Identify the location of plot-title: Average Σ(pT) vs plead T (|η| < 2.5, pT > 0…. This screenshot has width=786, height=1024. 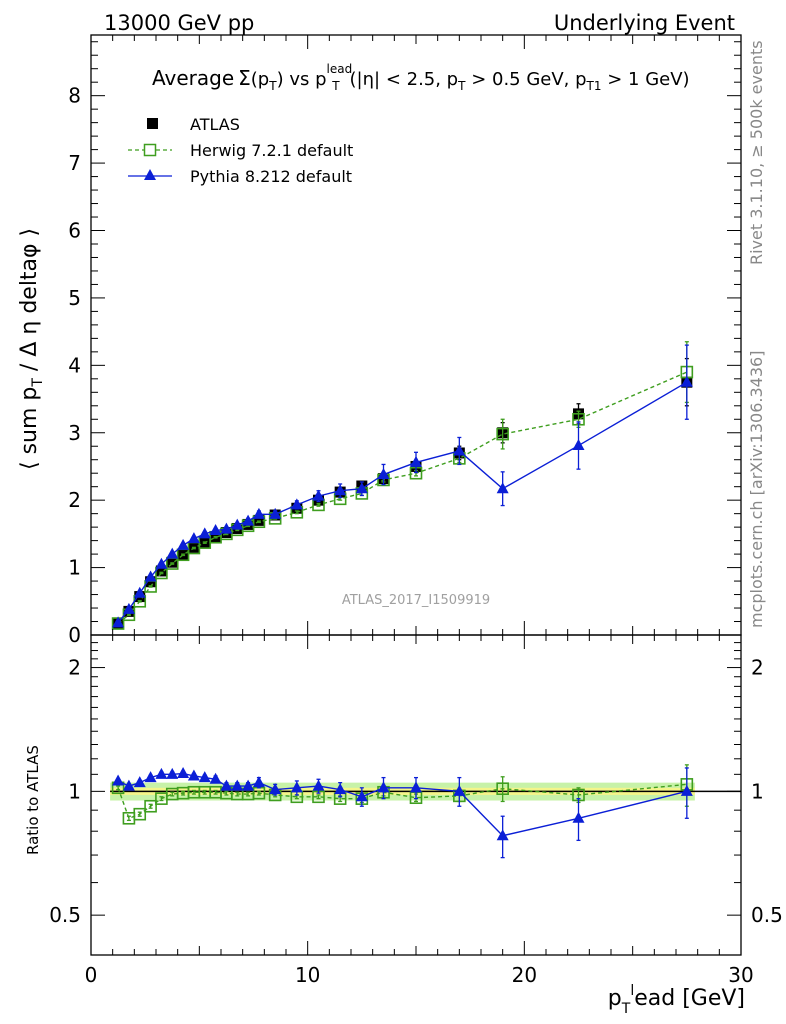
(421, 77).